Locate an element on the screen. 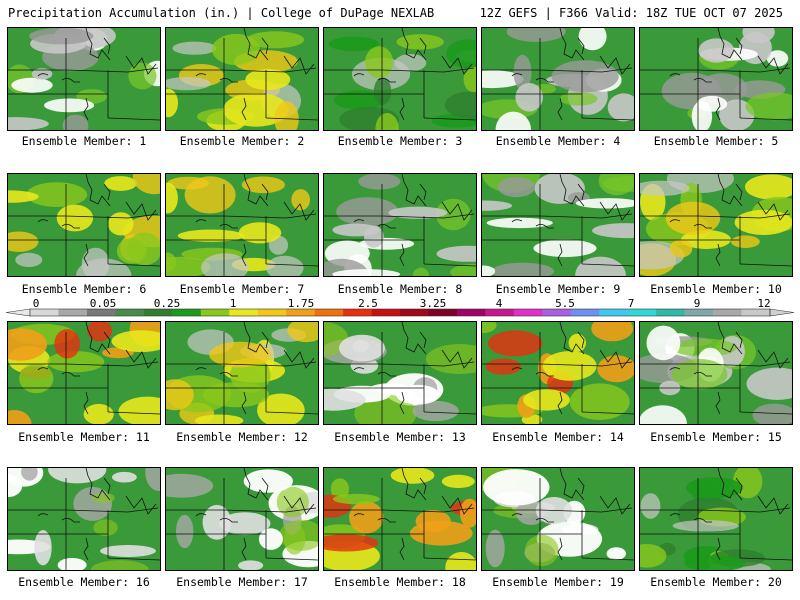  colorbar-max-arrow is located at coordinates (782, 312).